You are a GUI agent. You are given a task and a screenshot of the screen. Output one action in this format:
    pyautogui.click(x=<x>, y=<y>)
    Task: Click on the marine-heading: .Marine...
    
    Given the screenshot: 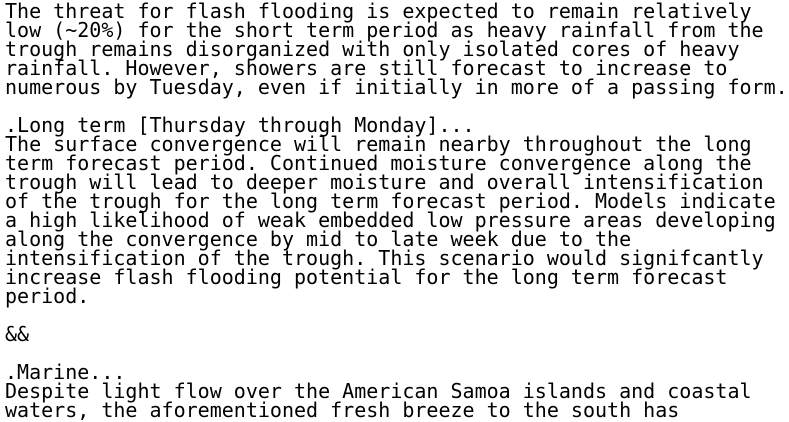 What is the action you would take?
    pyautogui.click(x=65, y=372)
    